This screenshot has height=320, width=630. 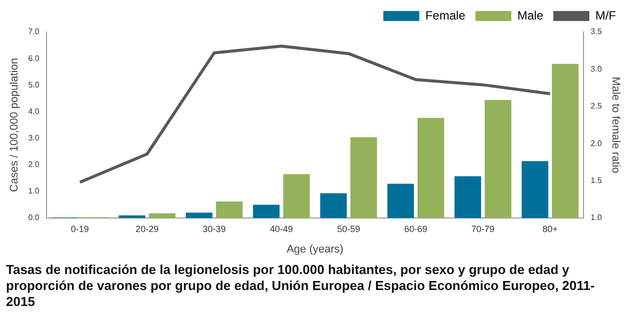 I want to click on y2-tick-label: 2.0, so click(x=596, y=143).